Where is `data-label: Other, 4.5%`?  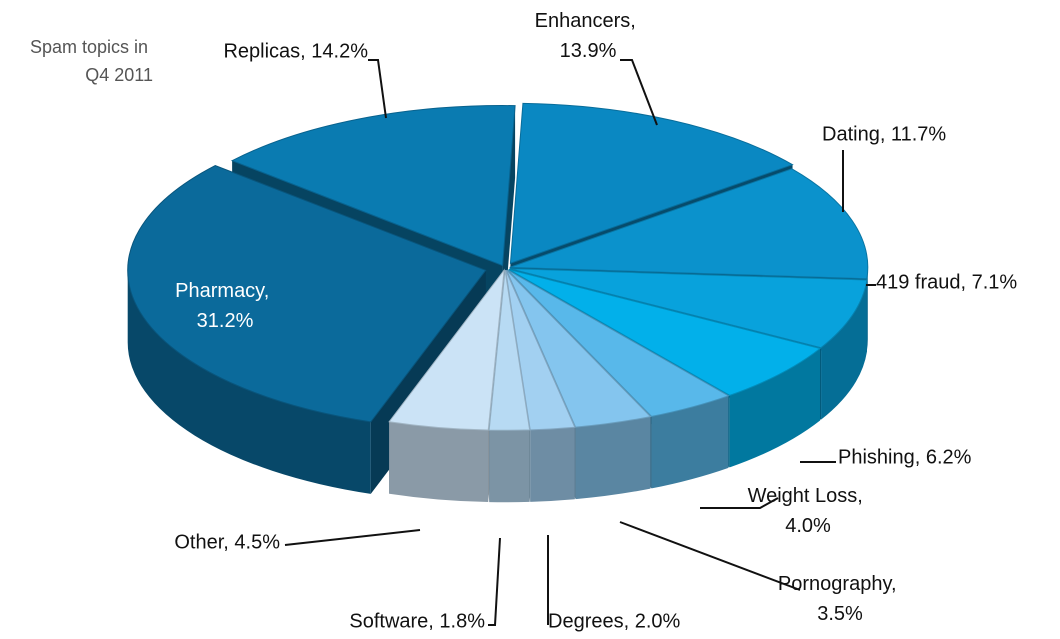 data-label: Other, 4.5% is located at coordinates (227, 542).